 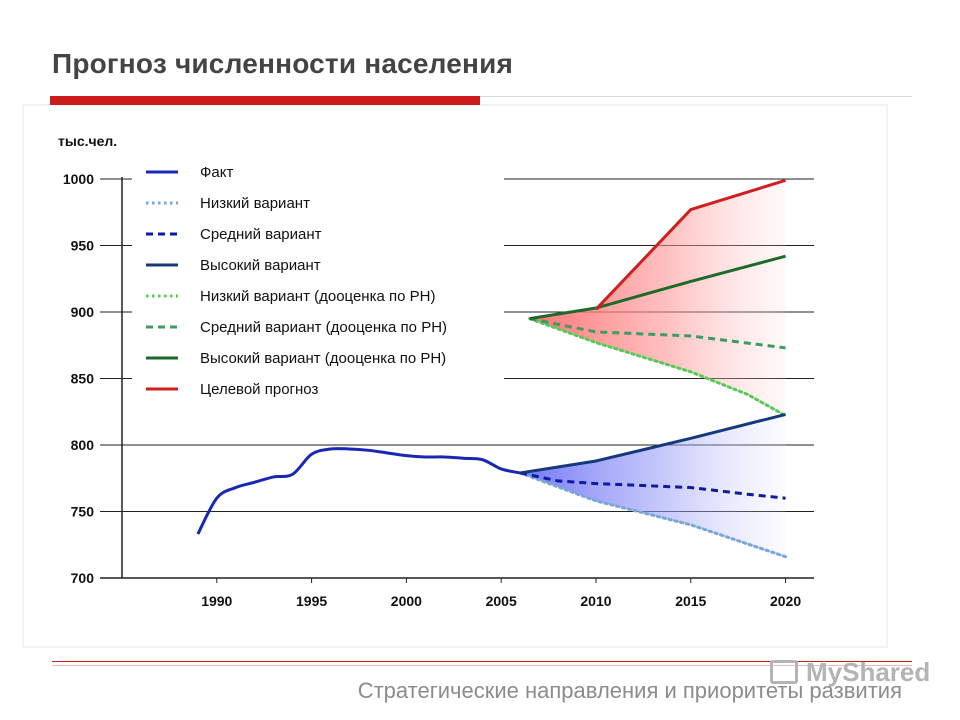 What do you see at coordinates (482, 96) in the screenshot?
I see `title-divider` at bounding box center [482, 96].